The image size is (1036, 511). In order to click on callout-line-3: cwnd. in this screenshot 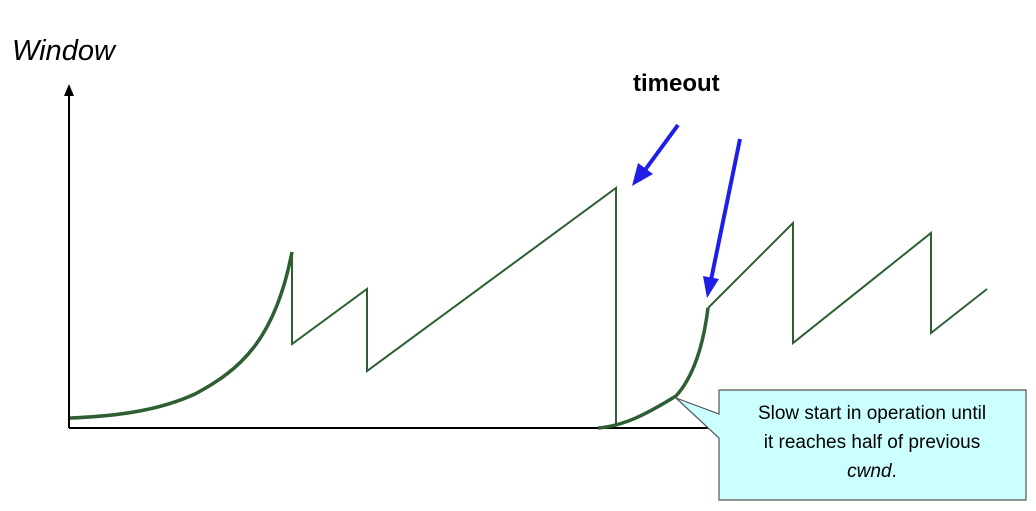, I will do `click(872, 471)`.